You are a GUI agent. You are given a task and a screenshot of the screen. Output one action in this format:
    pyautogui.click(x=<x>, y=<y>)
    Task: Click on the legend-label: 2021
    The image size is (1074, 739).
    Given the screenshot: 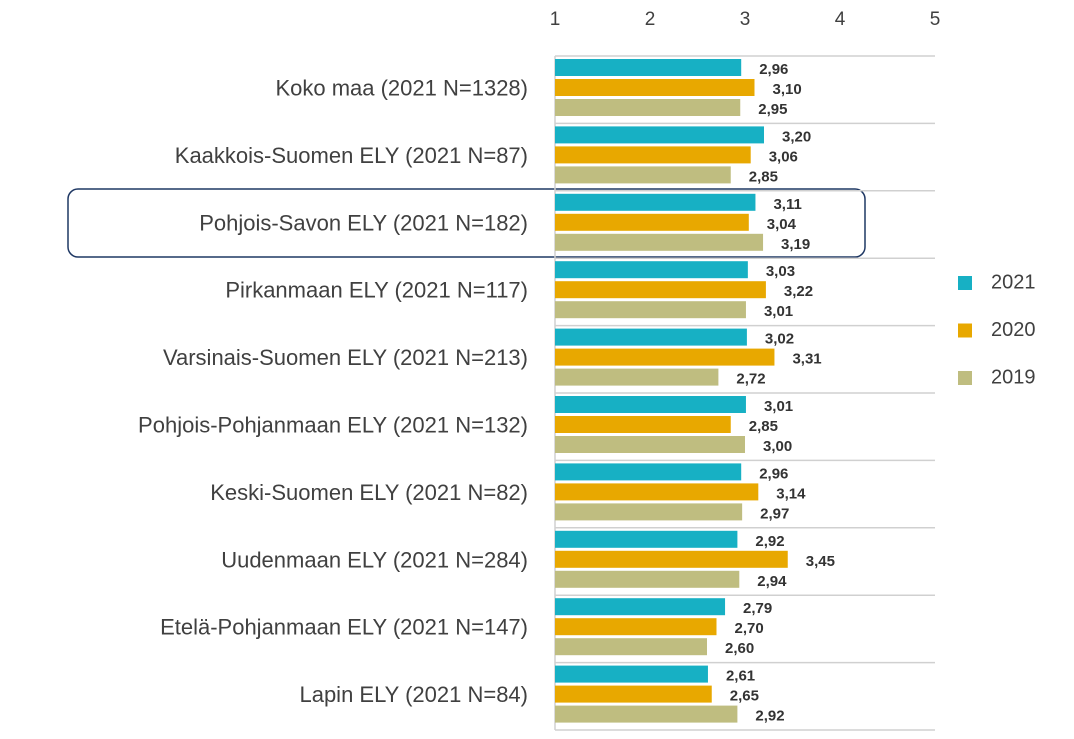 What is the action you would take?
    pyautogui.click(x=1013, y=282)
    